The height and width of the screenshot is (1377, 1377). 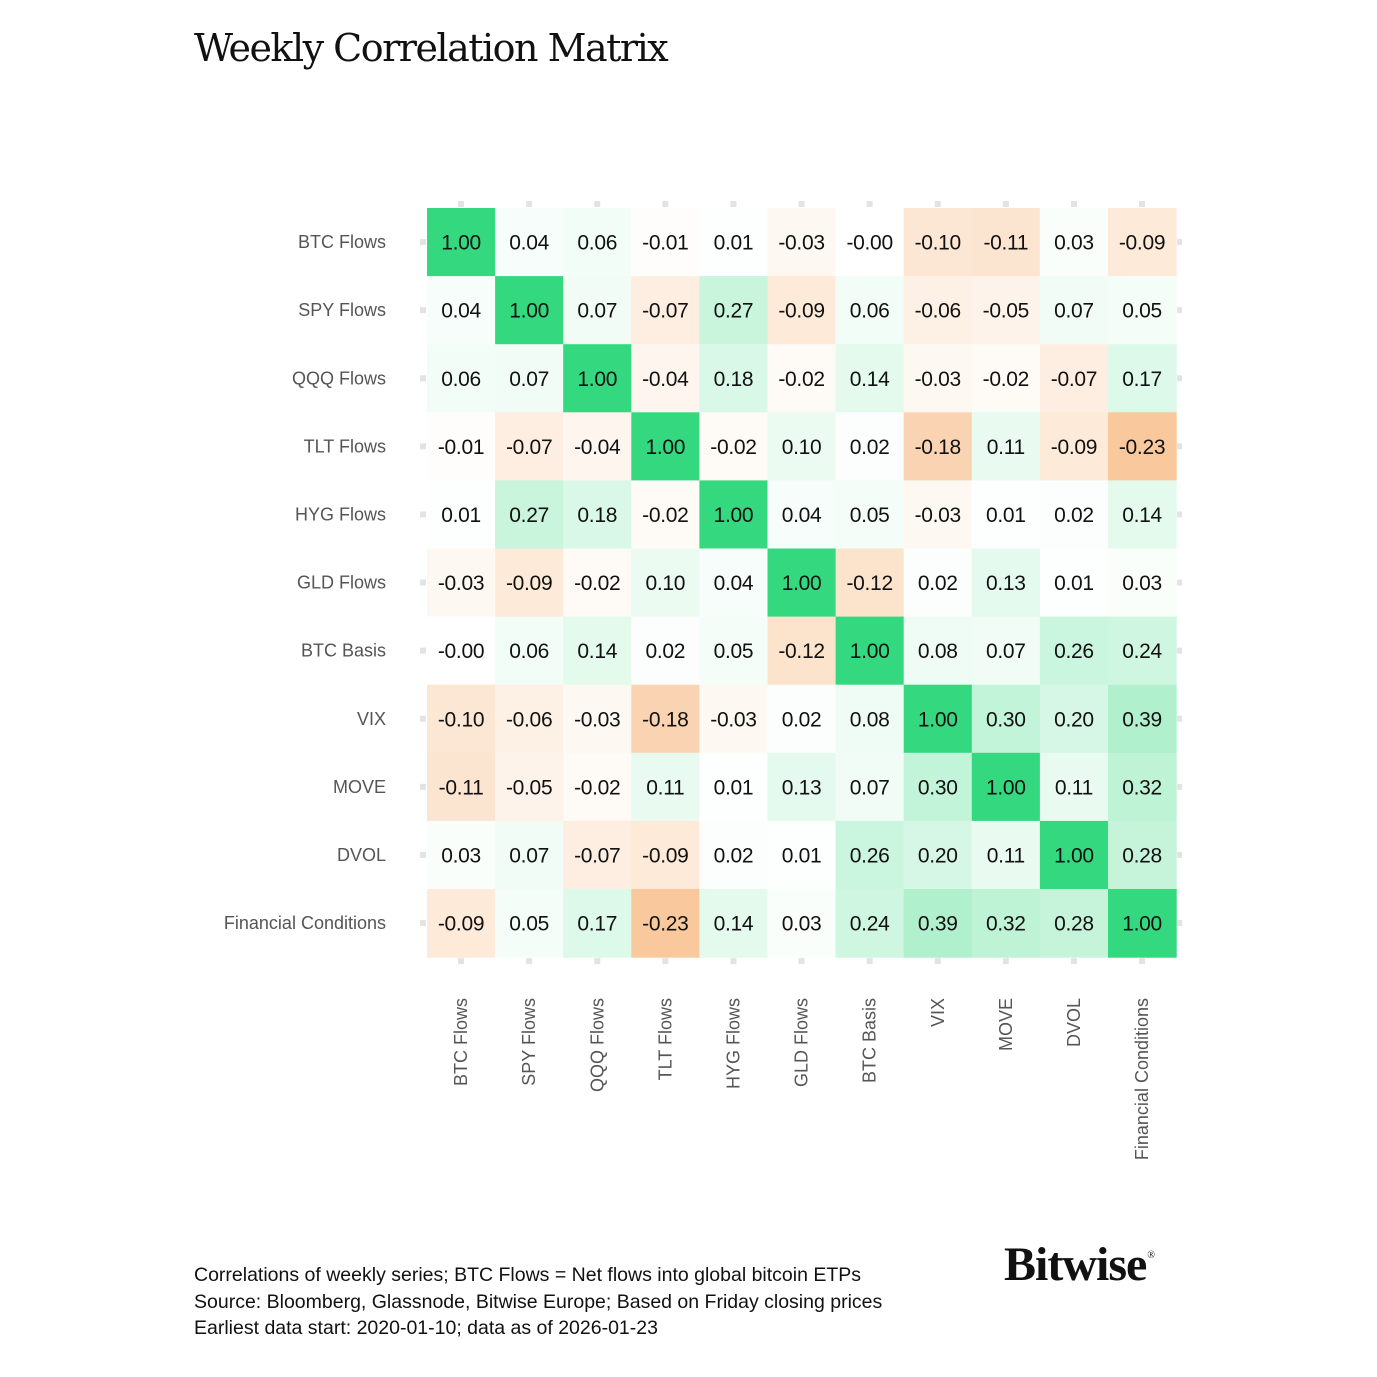 I want to click on cell-value-label: 0.26, so click(x=1074, y=651).